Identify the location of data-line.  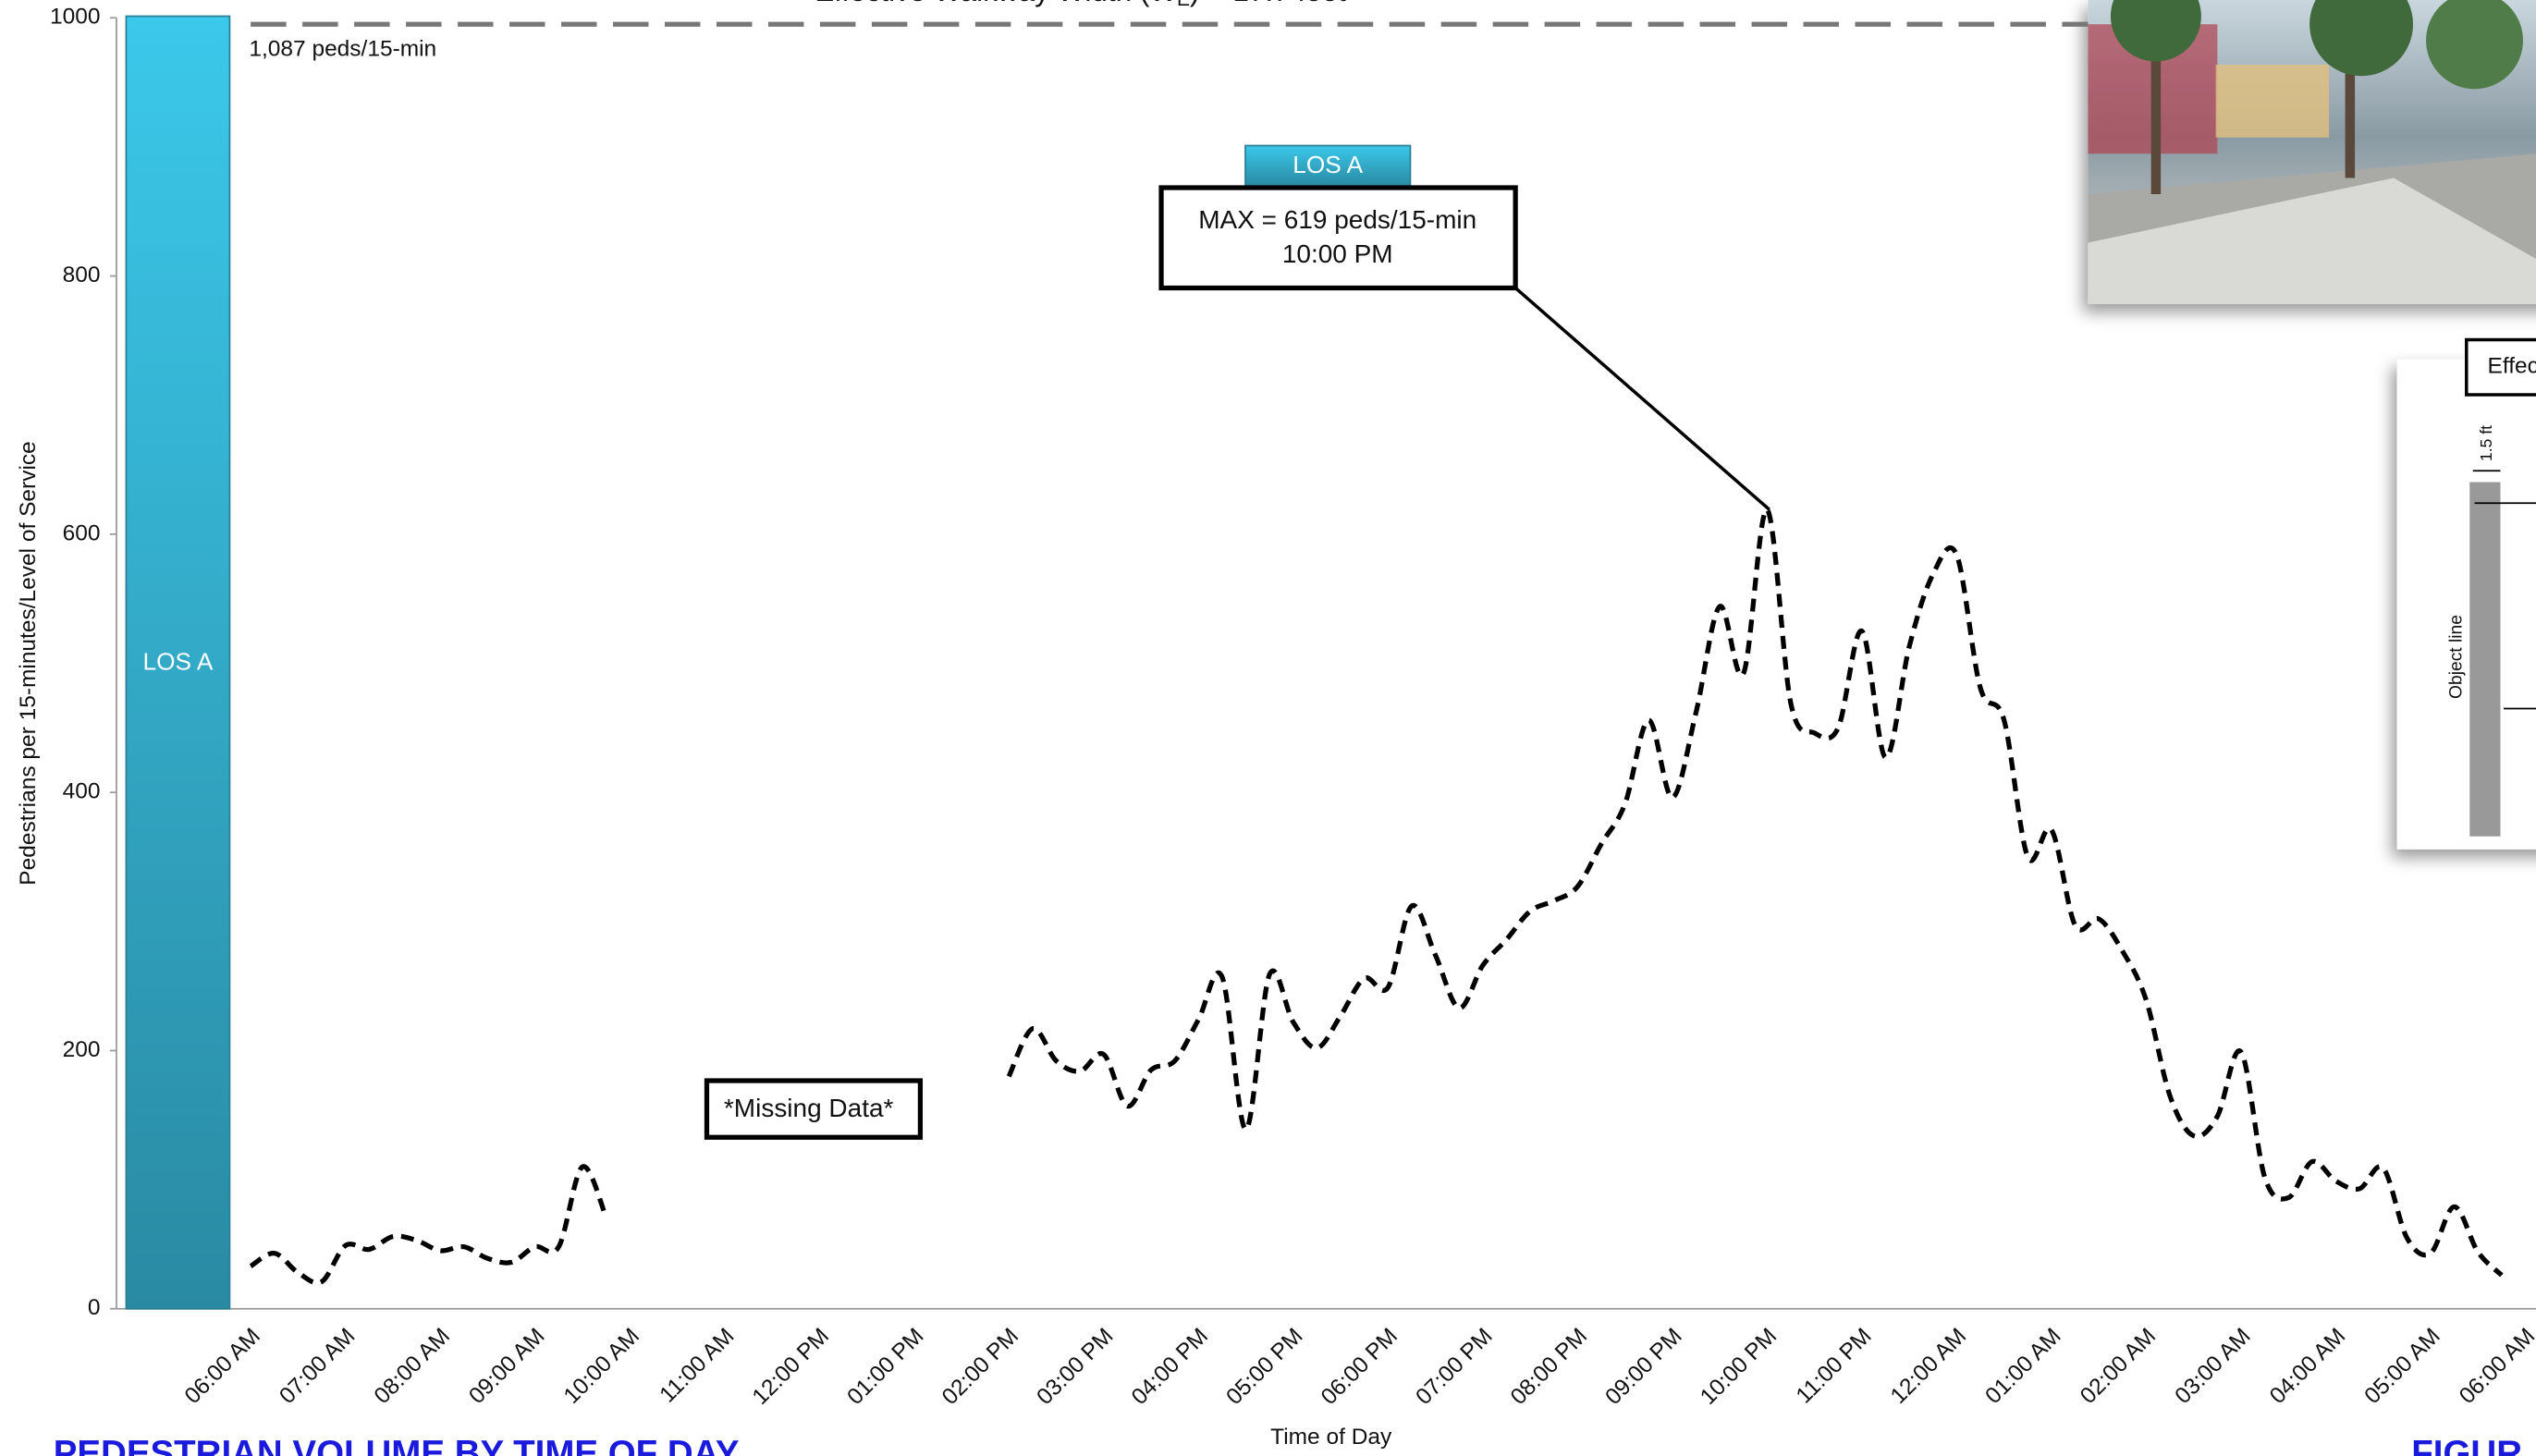
(429, 1225).